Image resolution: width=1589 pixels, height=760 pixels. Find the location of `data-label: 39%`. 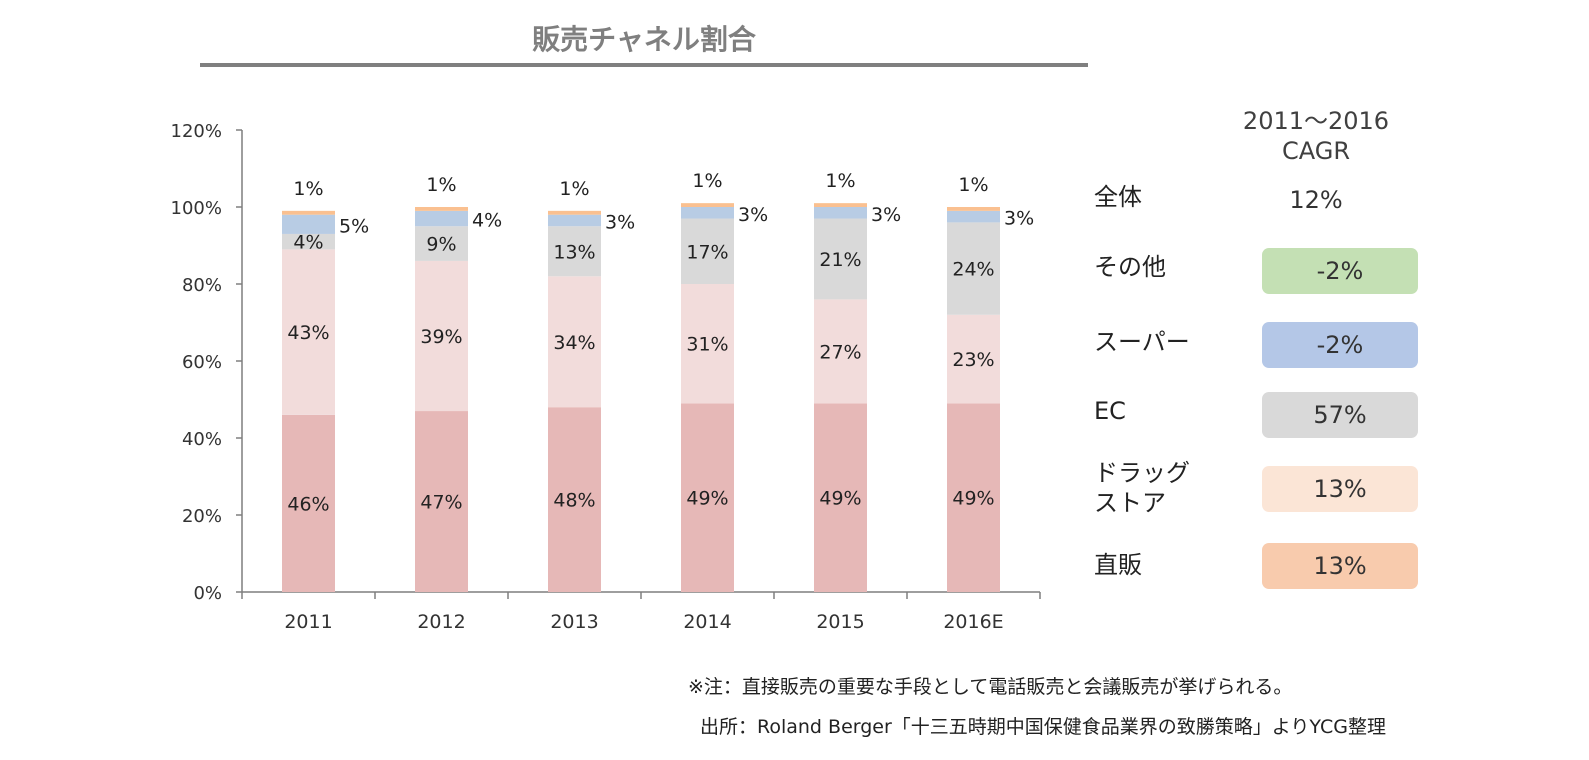

data-label: 39% is located at coordinates (441, 337).